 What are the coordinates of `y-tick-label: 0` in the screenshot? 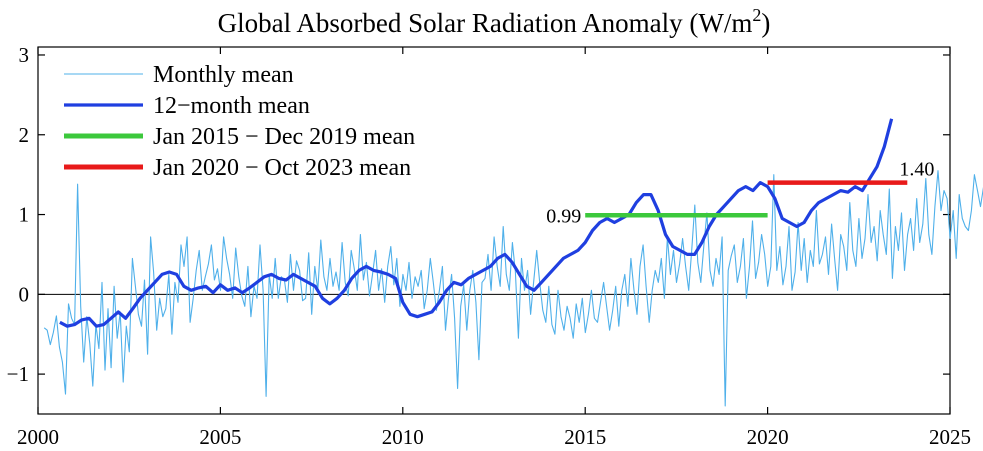 It's located at (24, 294).